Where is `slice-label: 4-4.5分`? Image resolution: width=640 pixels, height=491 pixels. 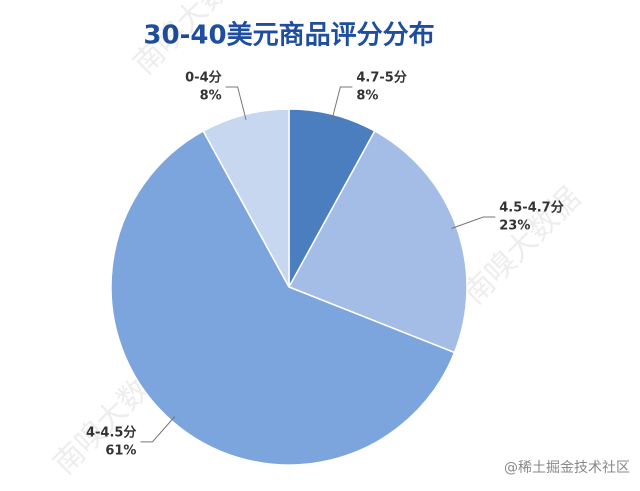 slice-label: 4-4.5分 is located at coordinates (111, 432).